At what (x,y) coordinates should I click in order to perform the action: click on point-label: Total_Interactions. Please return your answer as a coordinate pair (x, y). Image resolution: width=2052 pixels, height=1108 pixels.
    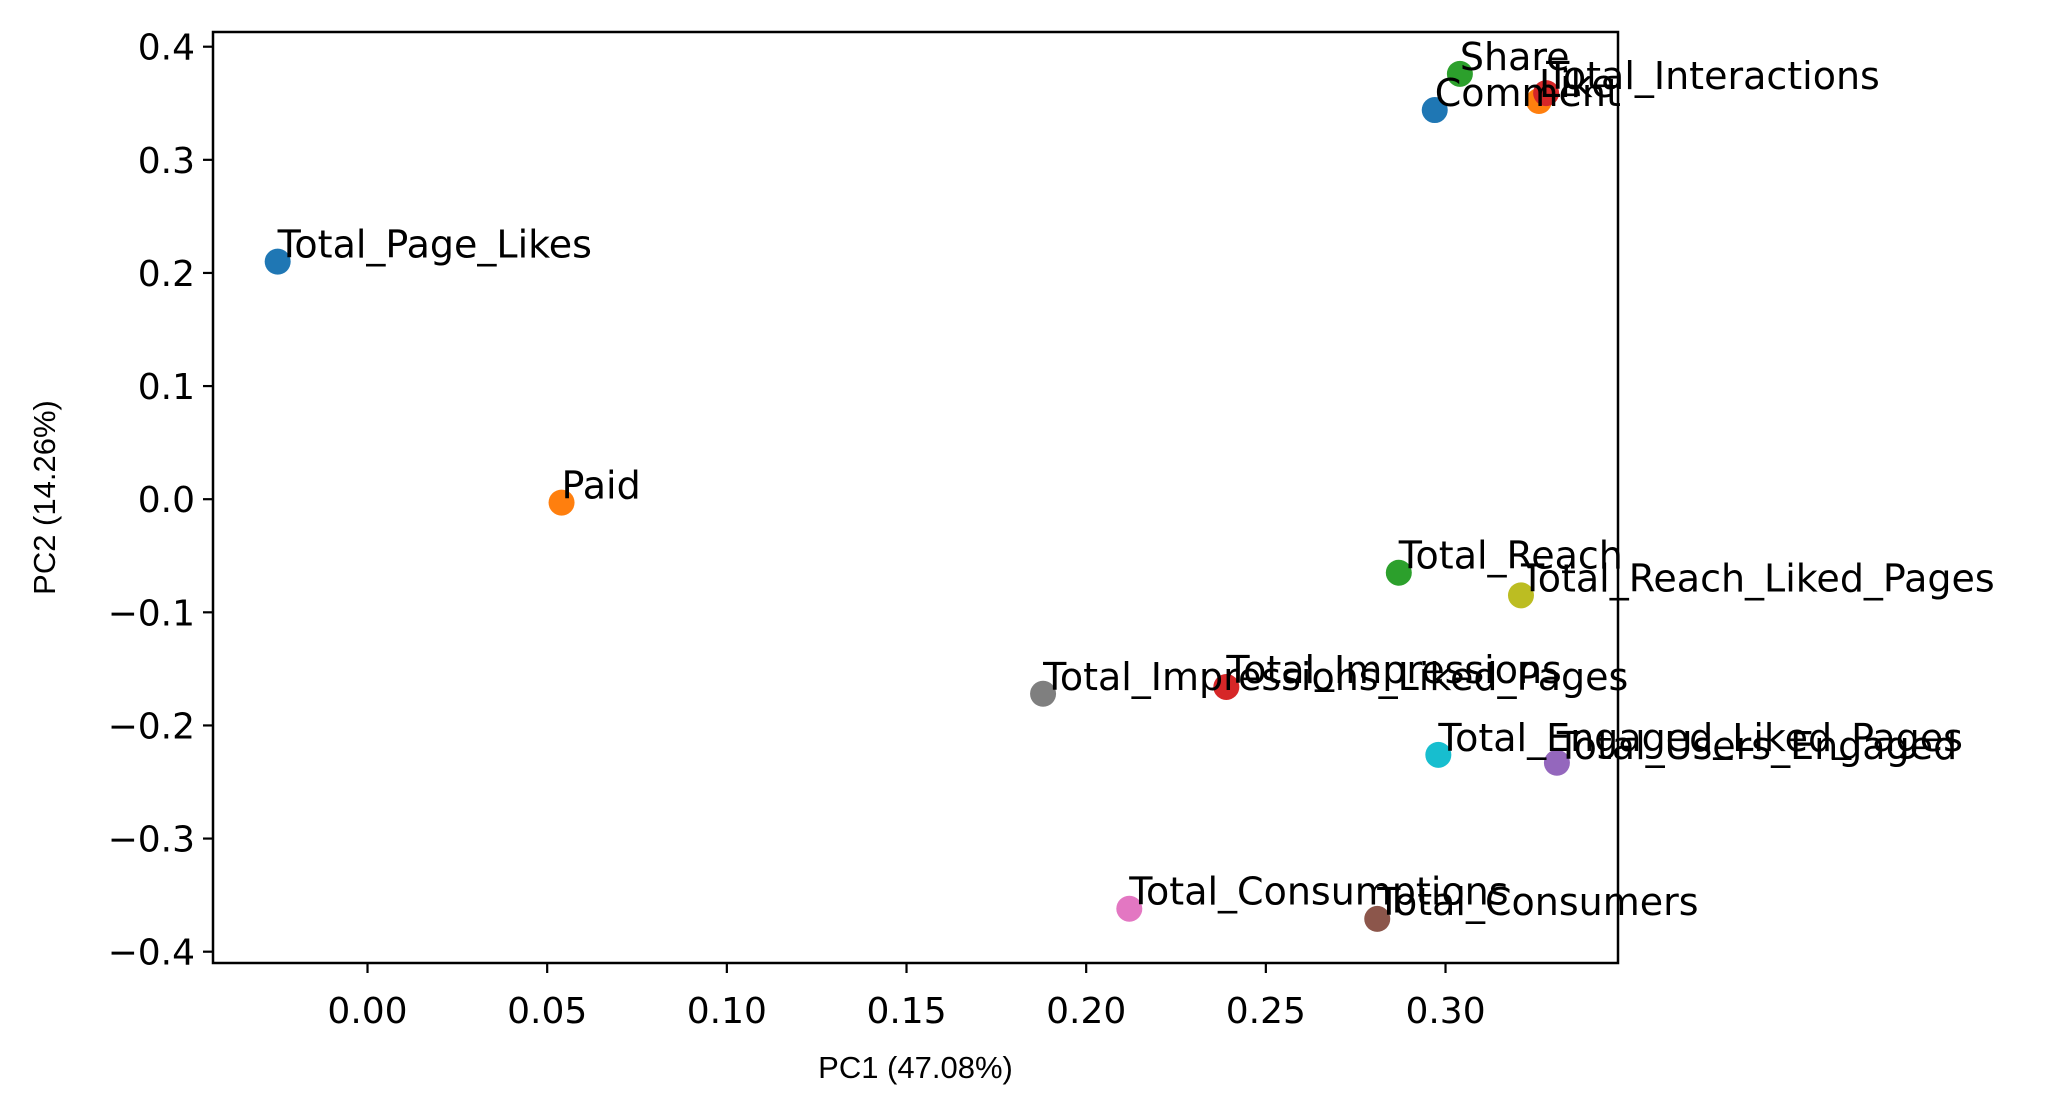
    Looking at the image, I should click on (1712, 76).